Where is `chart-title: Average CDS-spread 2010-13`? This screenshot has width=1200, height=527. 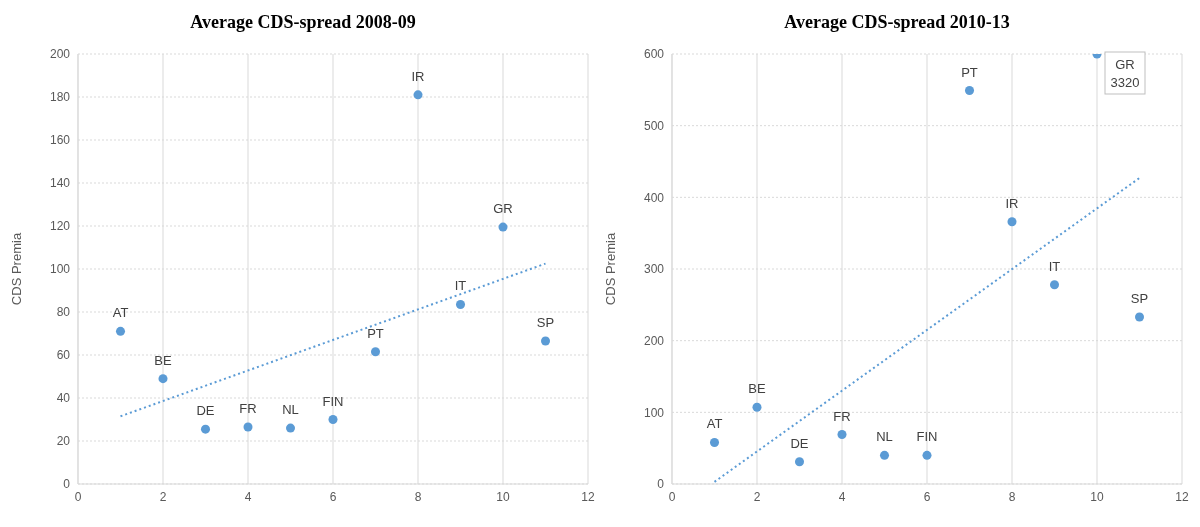 chart-title: Average CDS-spread 2010-13 is located at coordinates (897, 22).